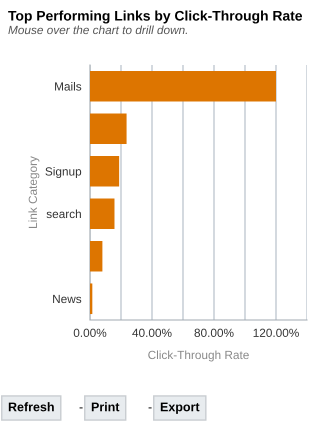  I want to click on x-axis-title: Click-Through Rate, so click(198, 356).